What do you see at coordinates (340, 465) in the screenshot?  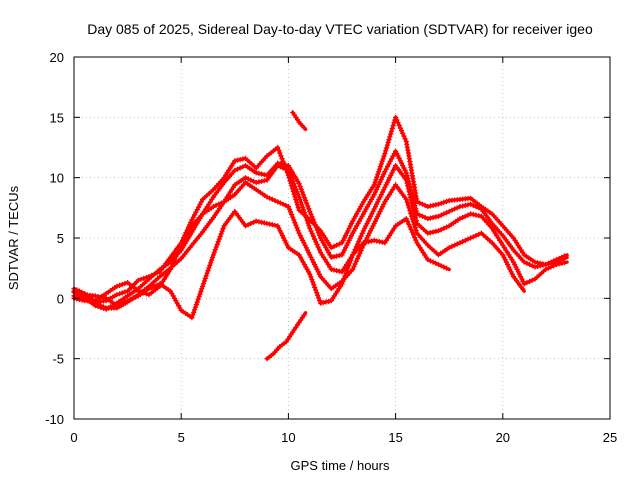 I see `x-axis-label: GPS time / hours` at bounding box center [340, 465].